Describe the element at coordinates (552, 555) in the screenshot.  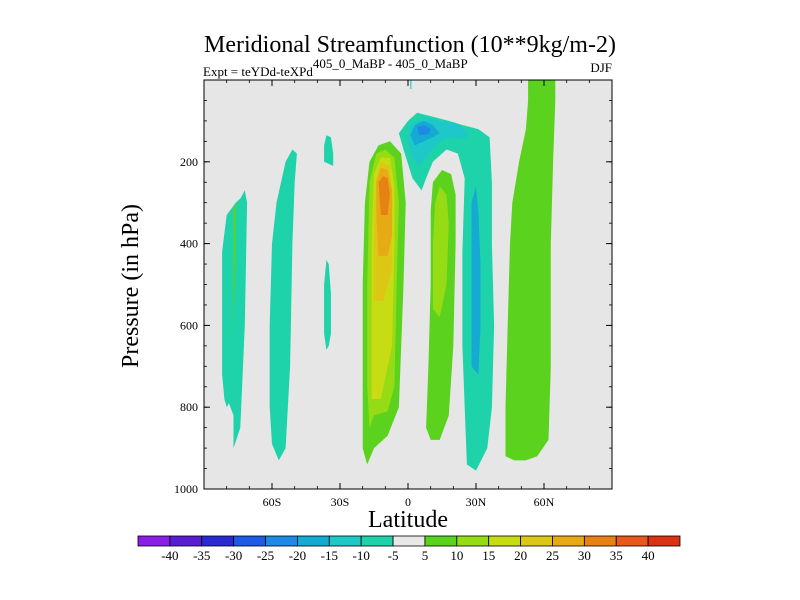
I see `colorbar-label: 25` at that location.